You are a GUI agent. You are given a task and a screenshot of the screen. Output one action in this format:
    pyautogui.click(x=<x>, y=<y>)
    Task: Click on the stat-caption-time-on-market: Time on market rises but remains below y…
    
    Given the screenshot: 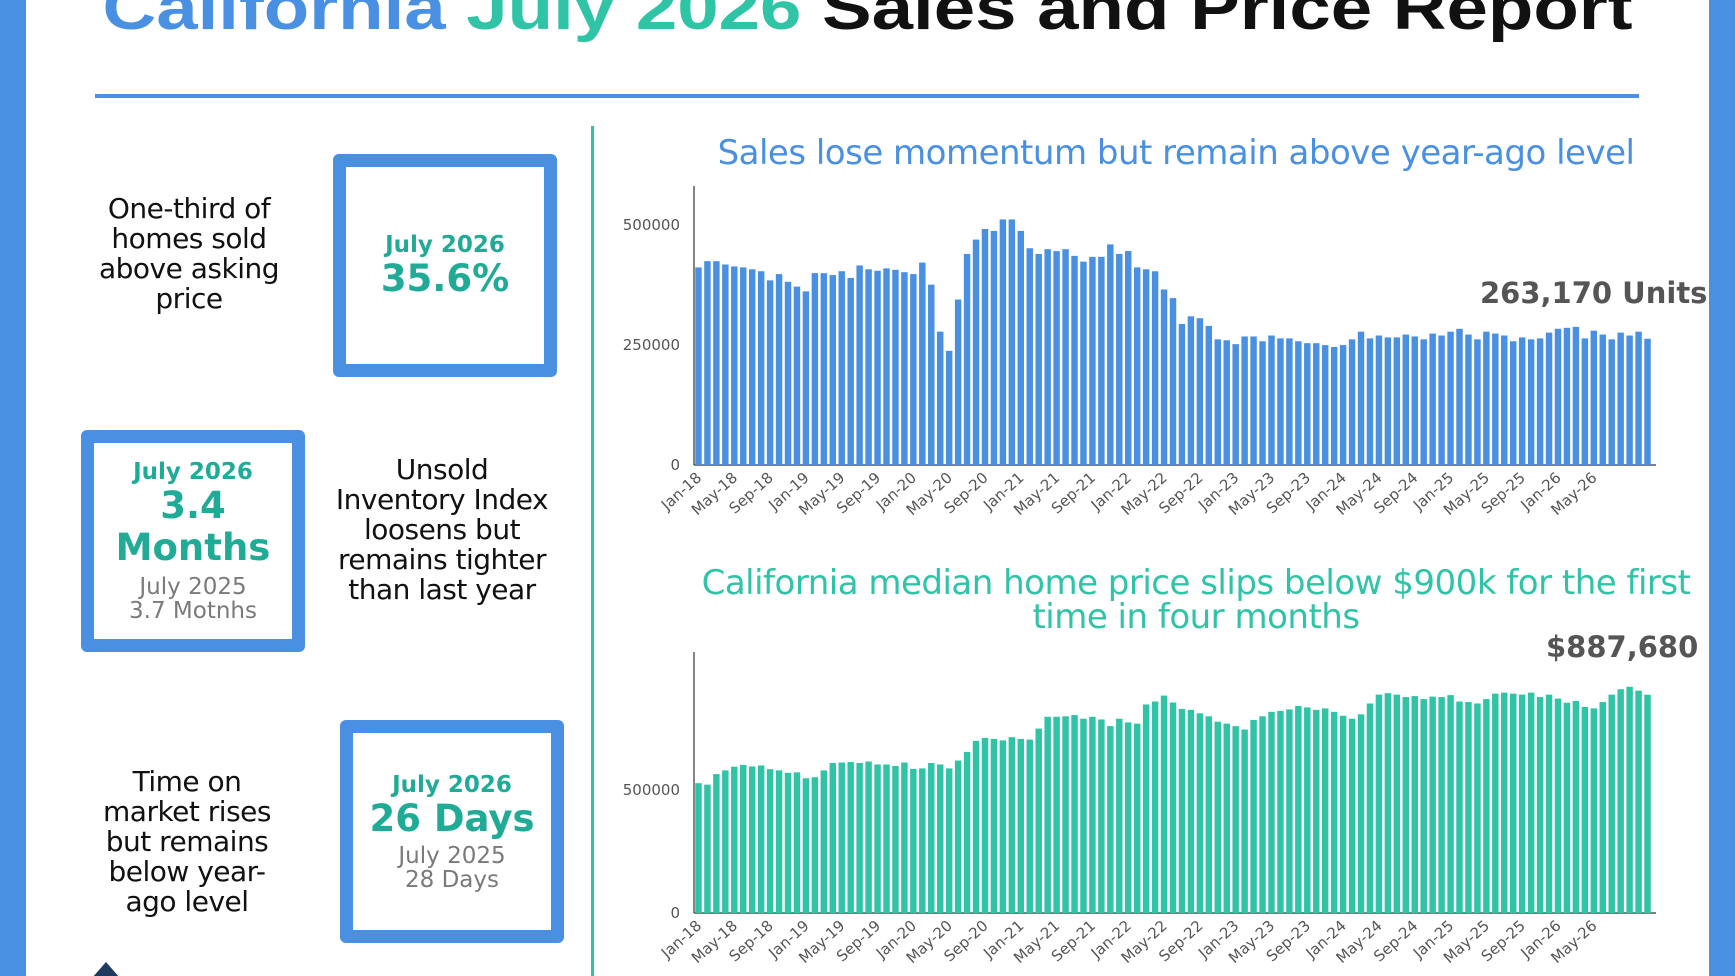 What is the action you would take?
    pyautogui.click(x=187, y=841)
    